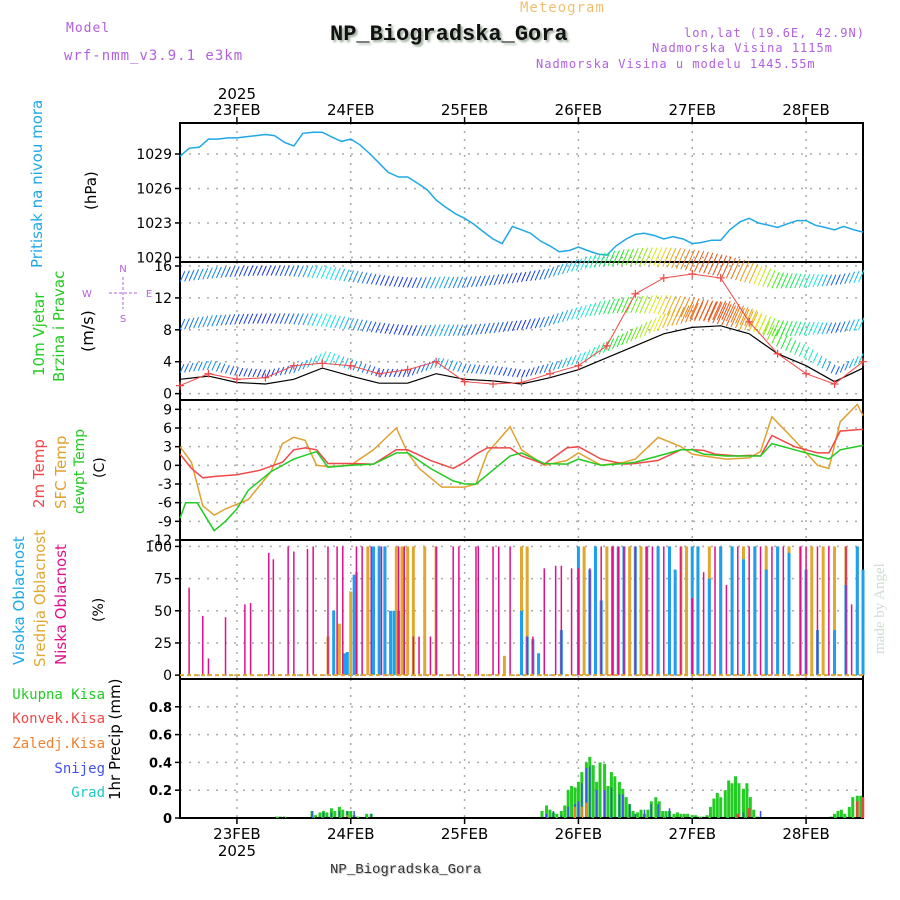 The height and width of the screenshot is (900, 900). I want to click on xtick-label-bottom: 26FEB, so click(578, 834).